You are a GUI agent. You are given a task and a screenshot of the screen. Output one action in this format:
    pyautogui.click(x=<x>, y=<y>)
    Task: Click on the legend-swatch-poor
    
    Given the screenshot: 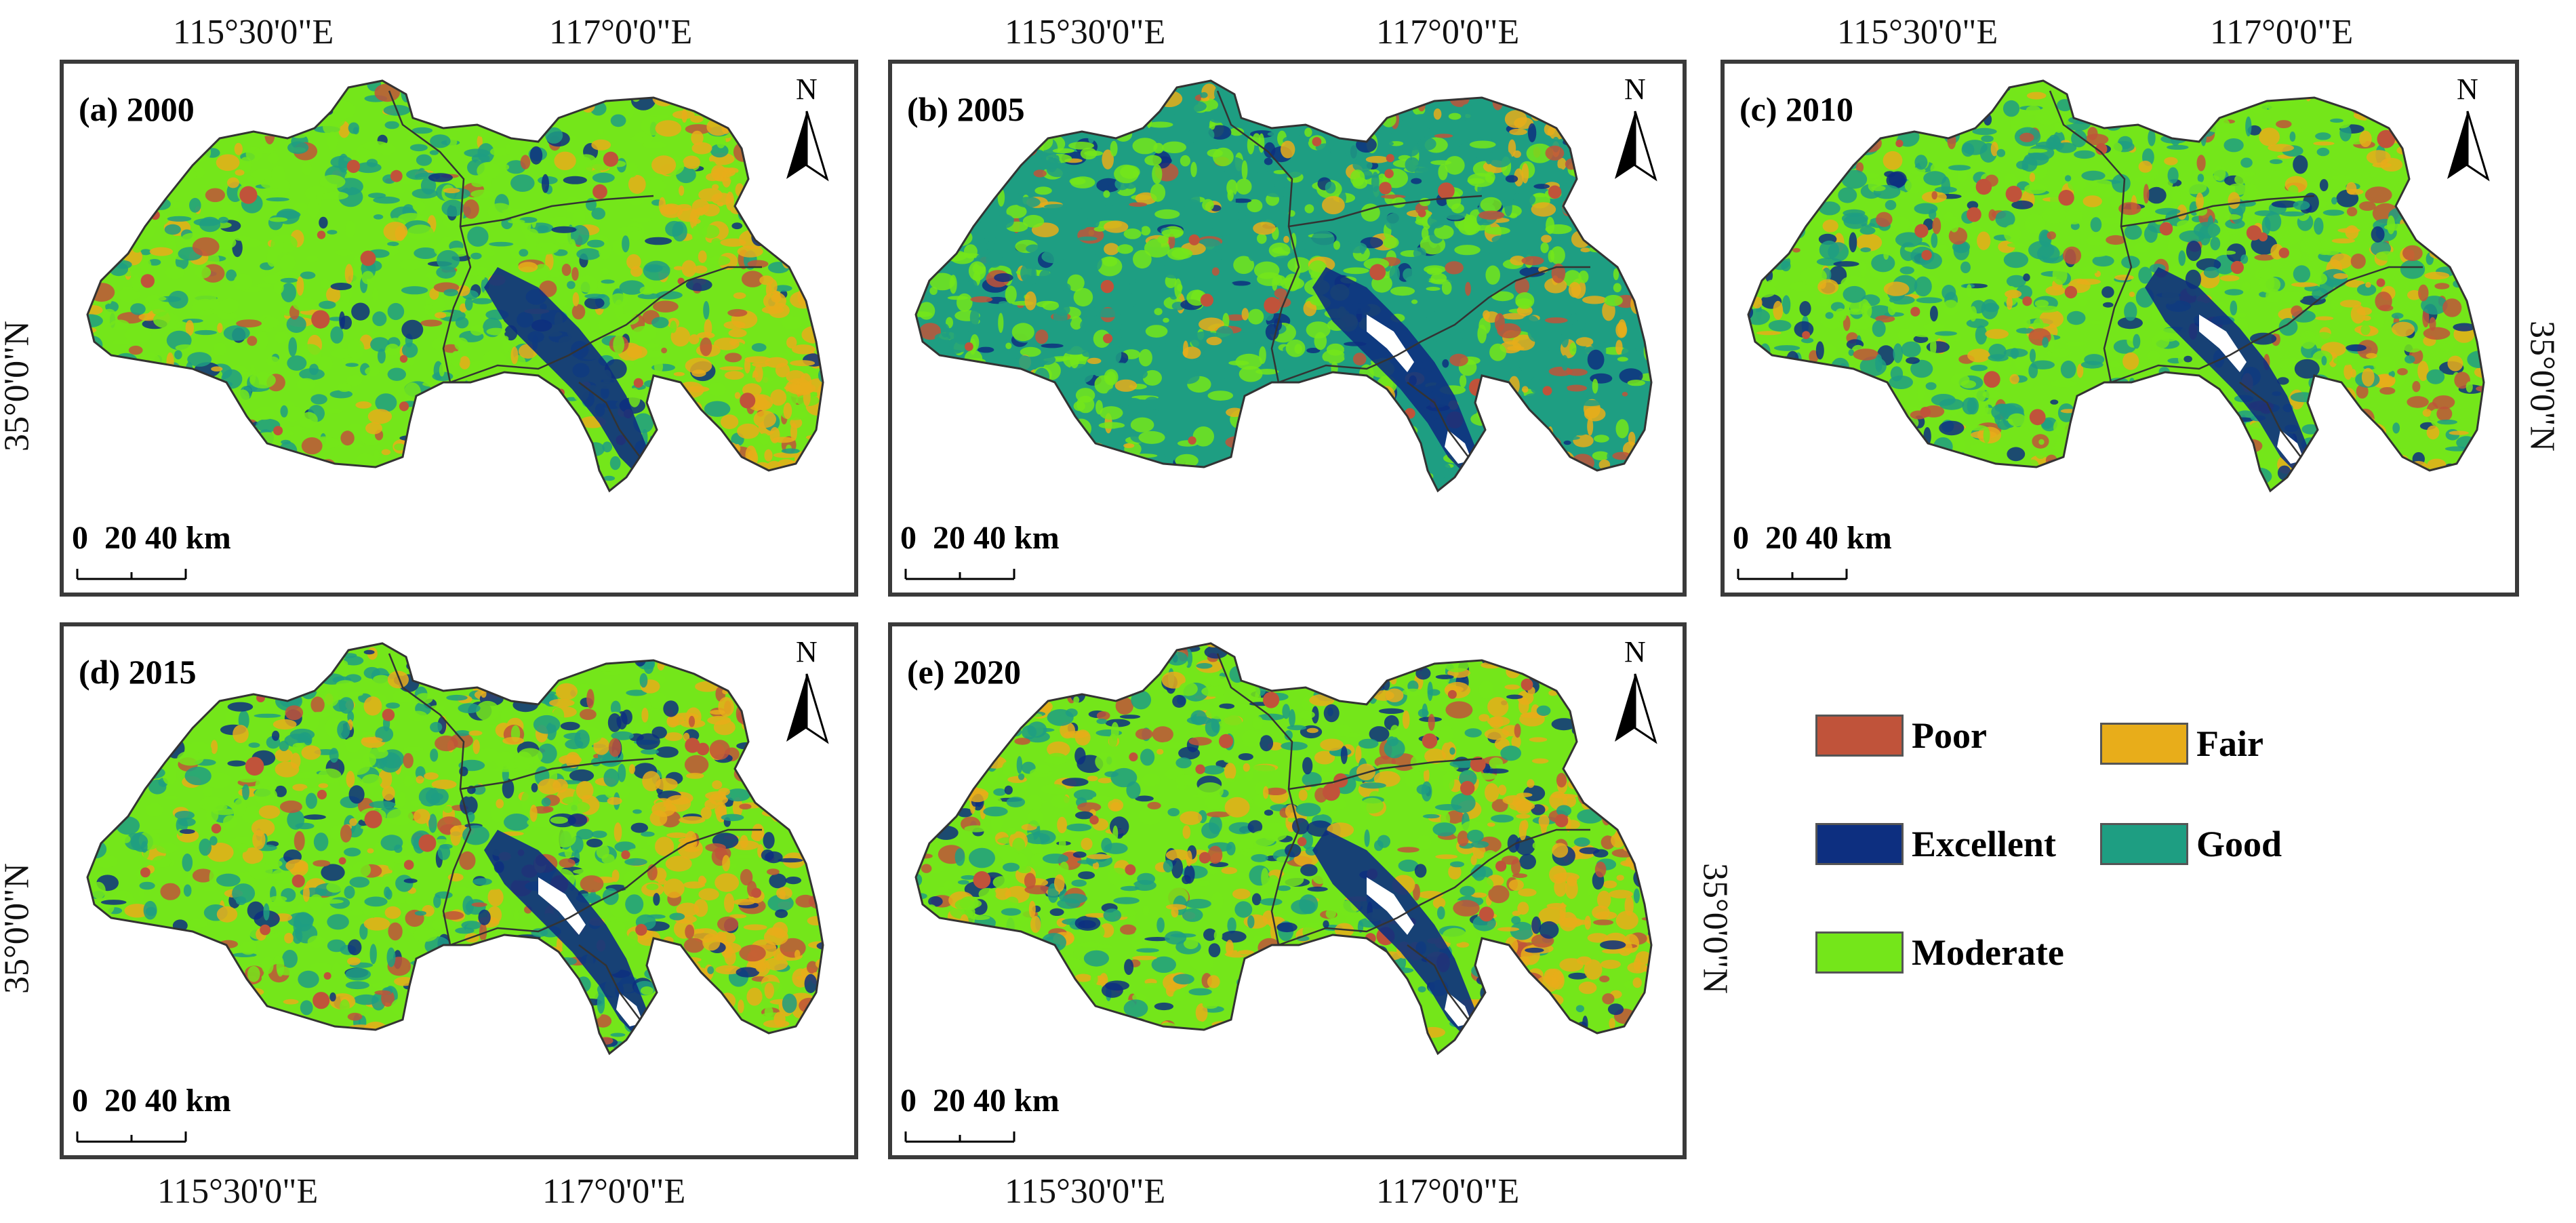 What is the action you would take?
    pyautogui.click(x=1859, y=736)
    